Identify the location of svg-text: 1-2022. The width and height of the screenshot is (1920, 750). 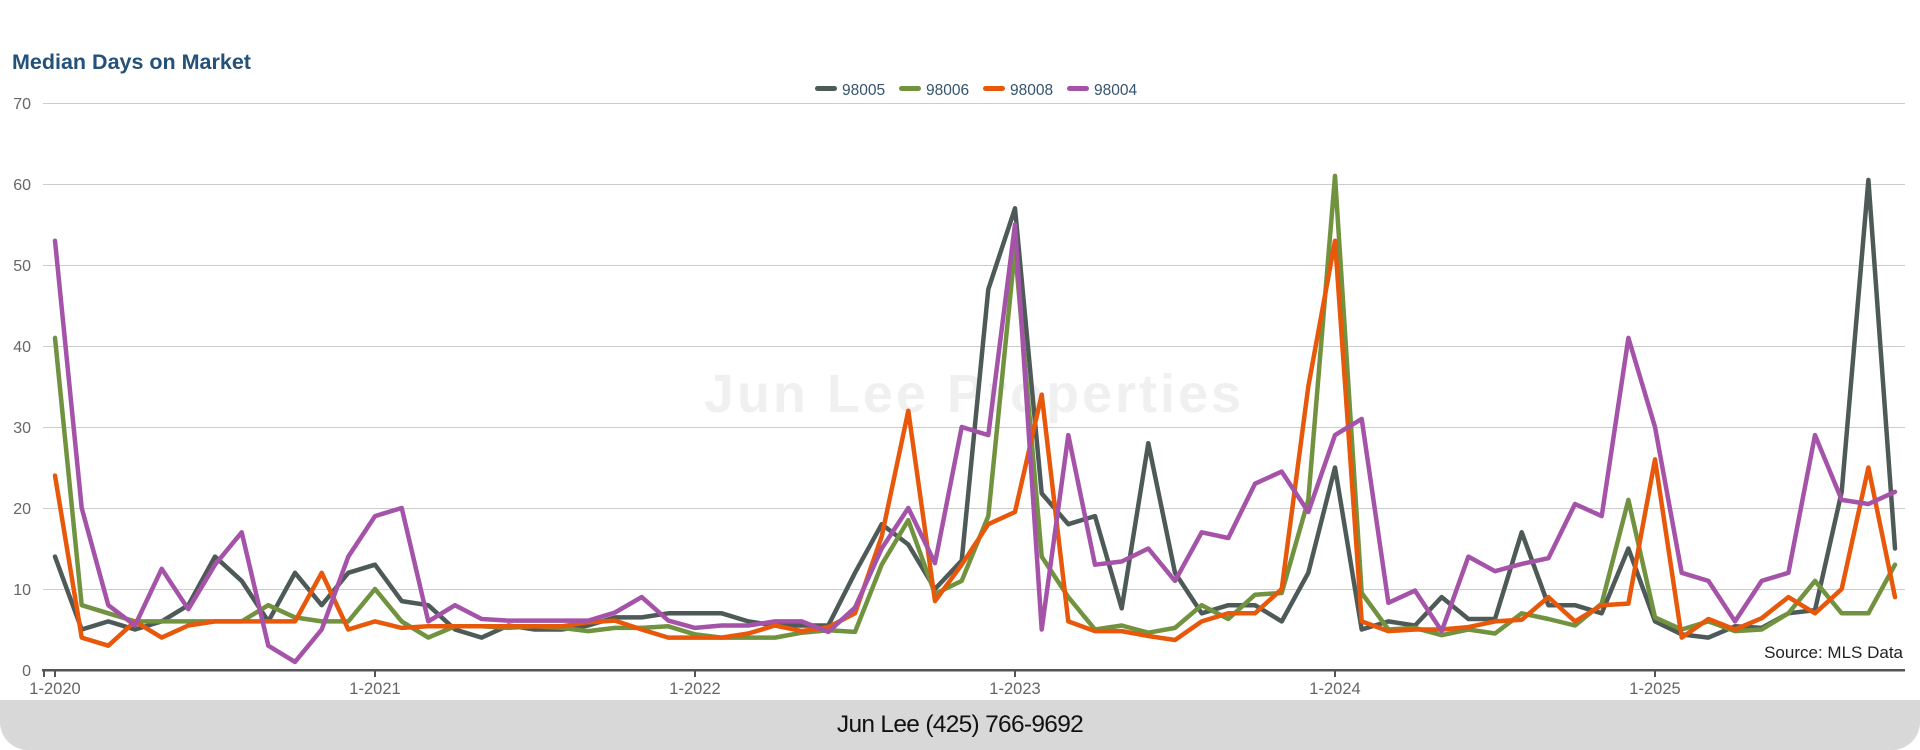
(694, 689).